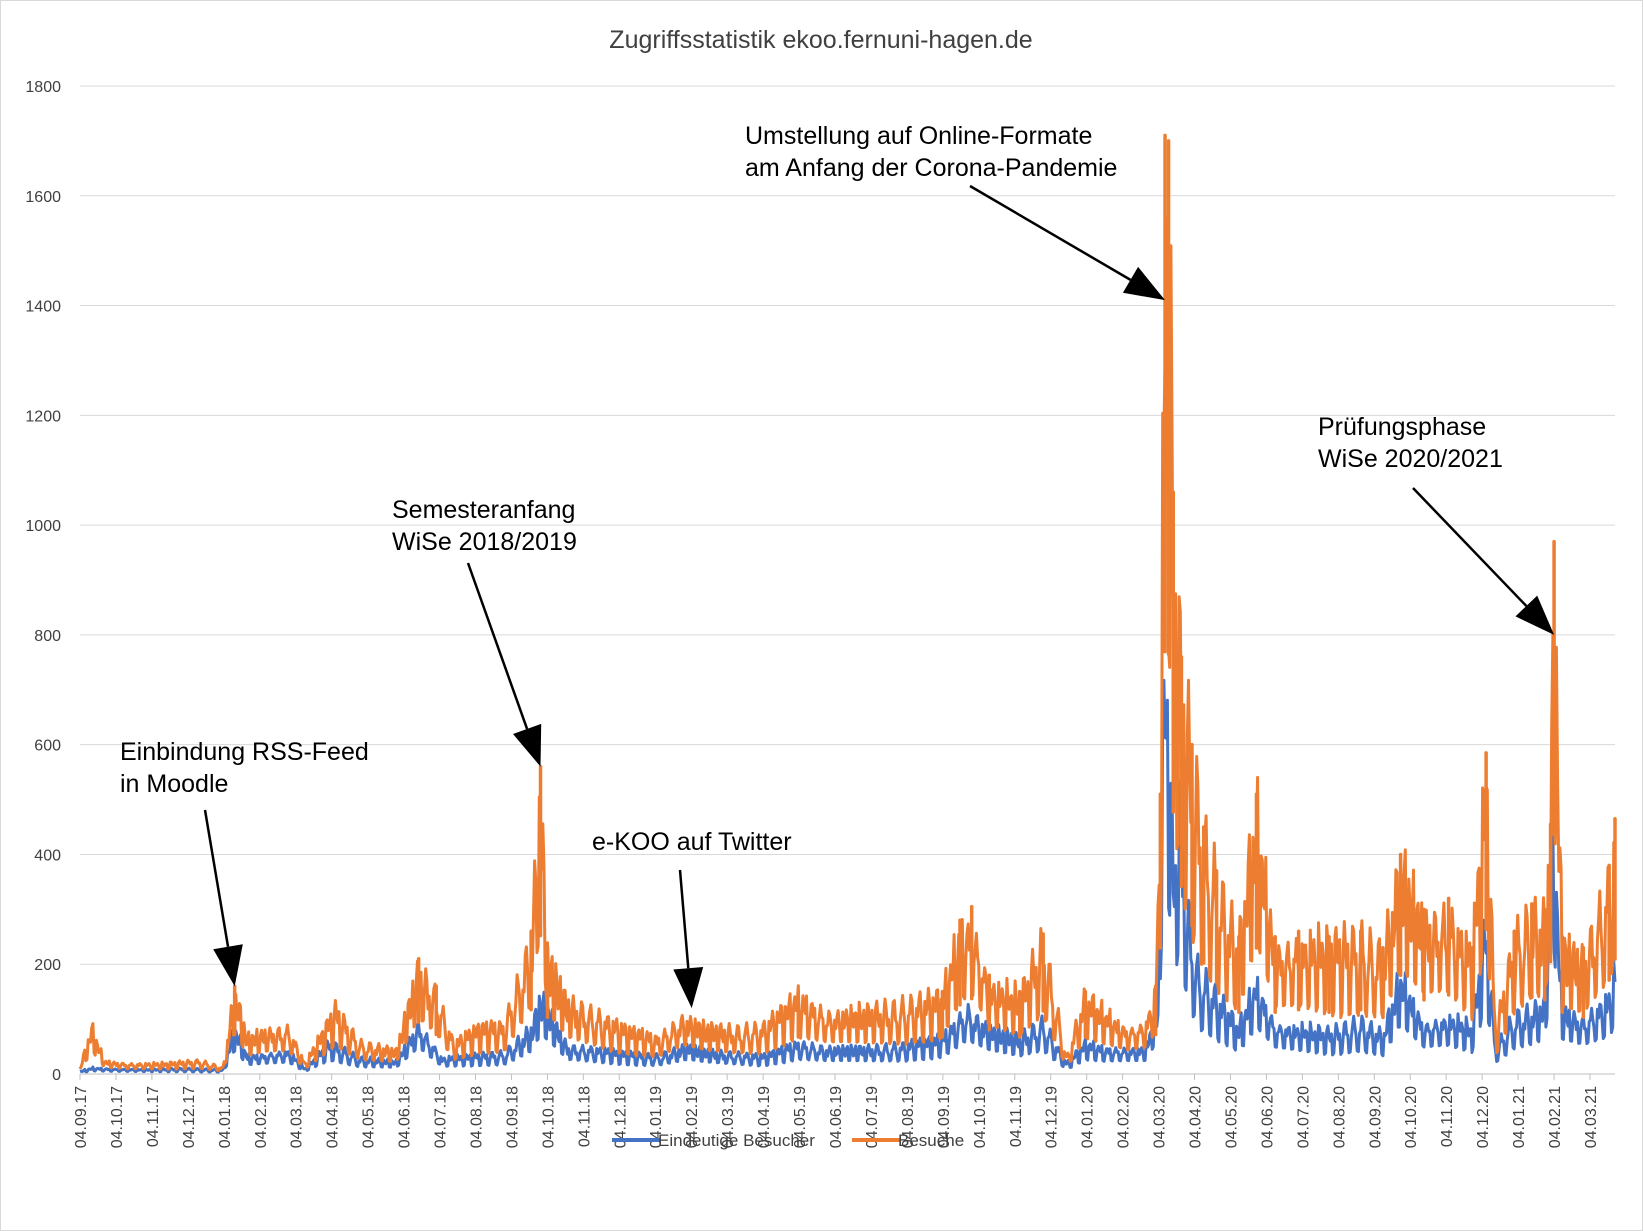 The width and height of the screenshot is (1643, 1231). I want to click on x-tick-label: 04.07.20, so click(1303, 1117).